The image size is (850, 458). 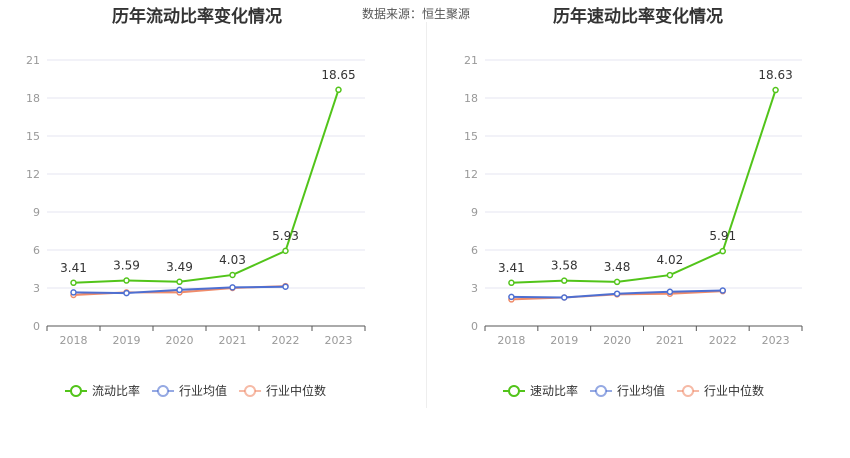 What do you see at coordinates (564, 266) in the screenshot?
I see `data-label: 3.58` at bounding box center [564, 266].